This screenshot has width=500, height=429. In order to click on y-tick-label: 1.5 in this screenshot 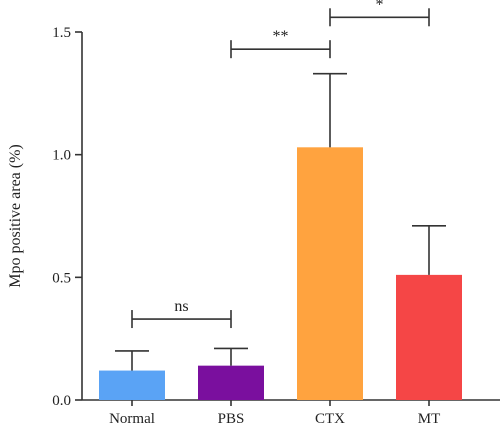, I will do `click(61, 33)`.